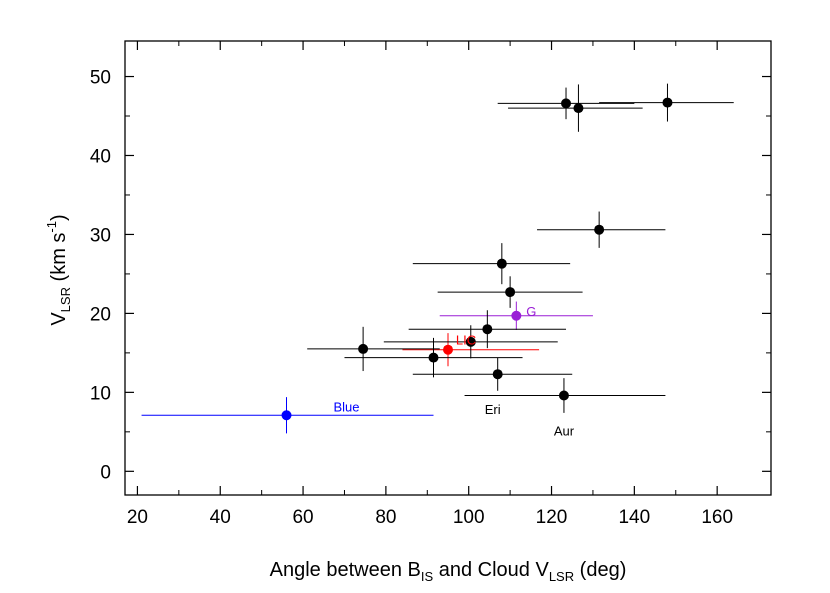 The image size is (830, 593). I want to click on point-label: Blue, so click(346, 406).